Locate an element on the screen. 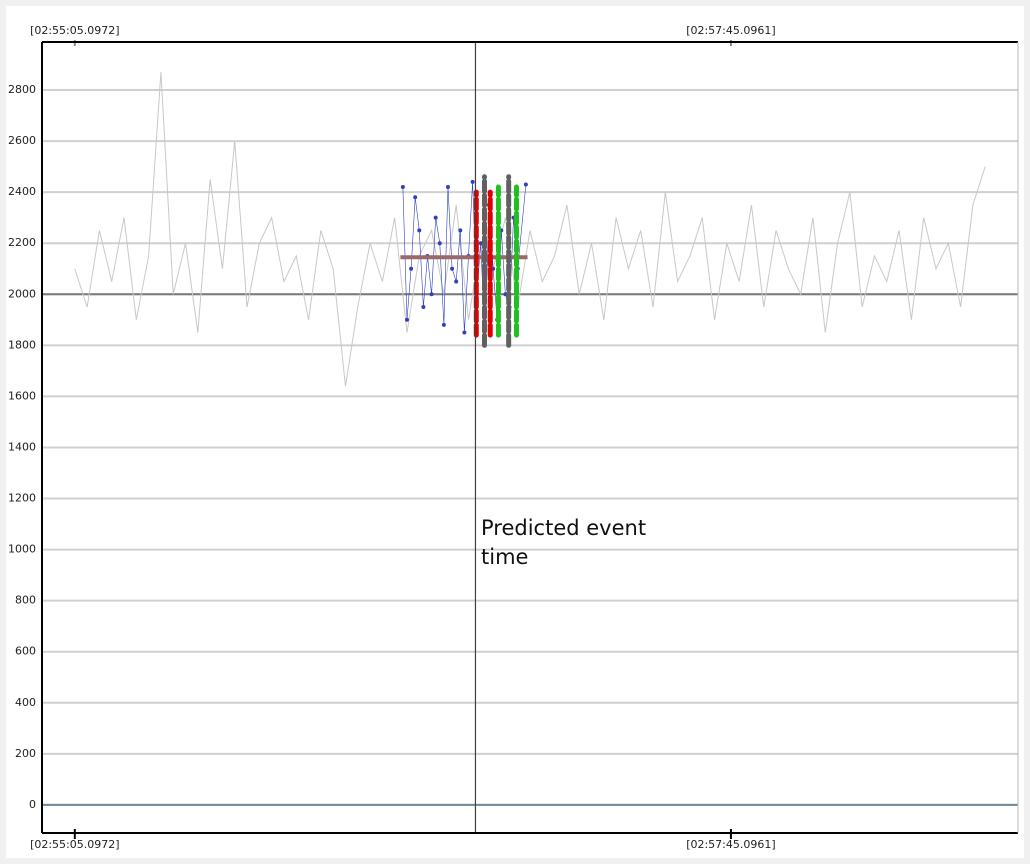 The width and height of the screenshot is (1030, 864). annotation: Predicted event time is located at coordinates (564, 542).